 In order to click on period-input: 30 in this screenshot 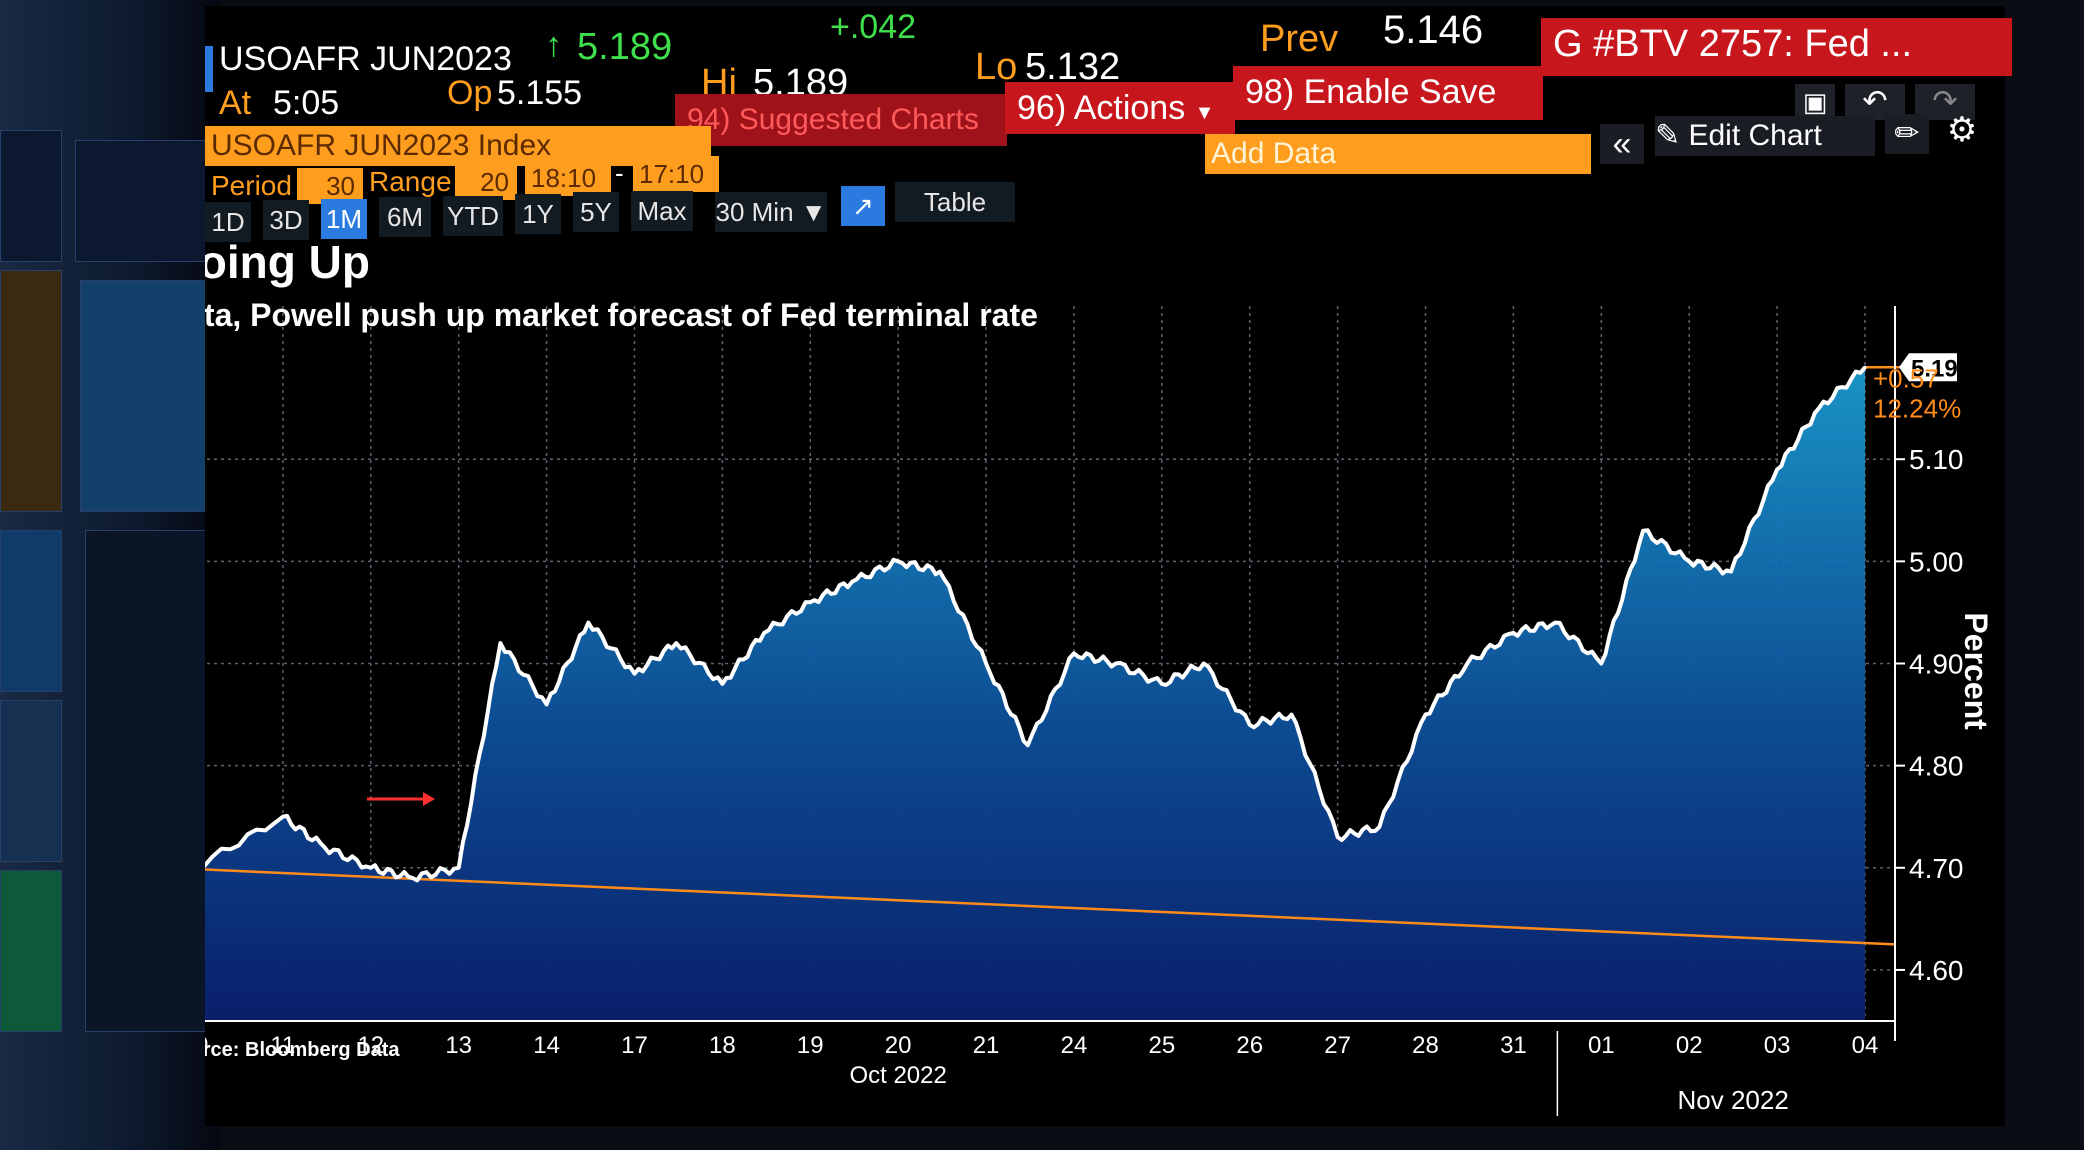, I will do `click(330, 186)`.